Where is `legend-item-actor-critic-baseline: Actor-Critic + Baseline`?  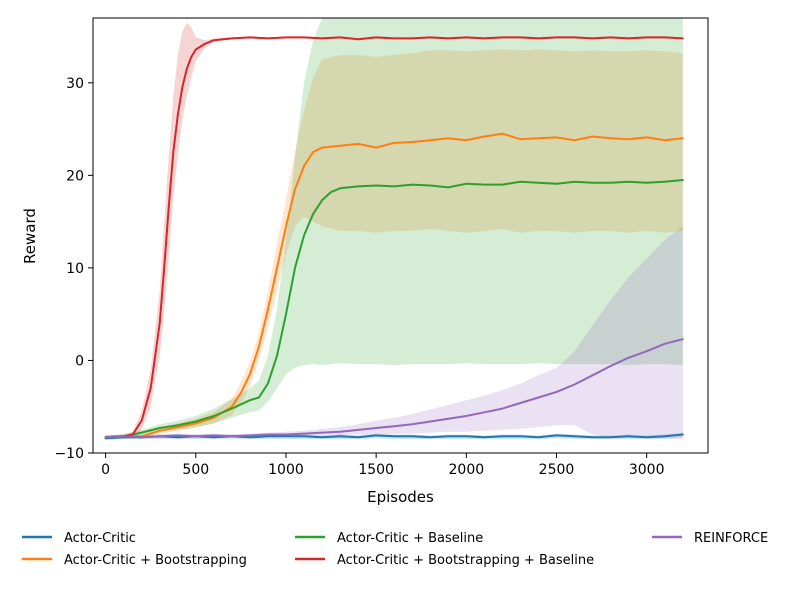
legend-item-actor-critic-baseline: Actor-Critic + Baseline is located at coordinates (389, 538).